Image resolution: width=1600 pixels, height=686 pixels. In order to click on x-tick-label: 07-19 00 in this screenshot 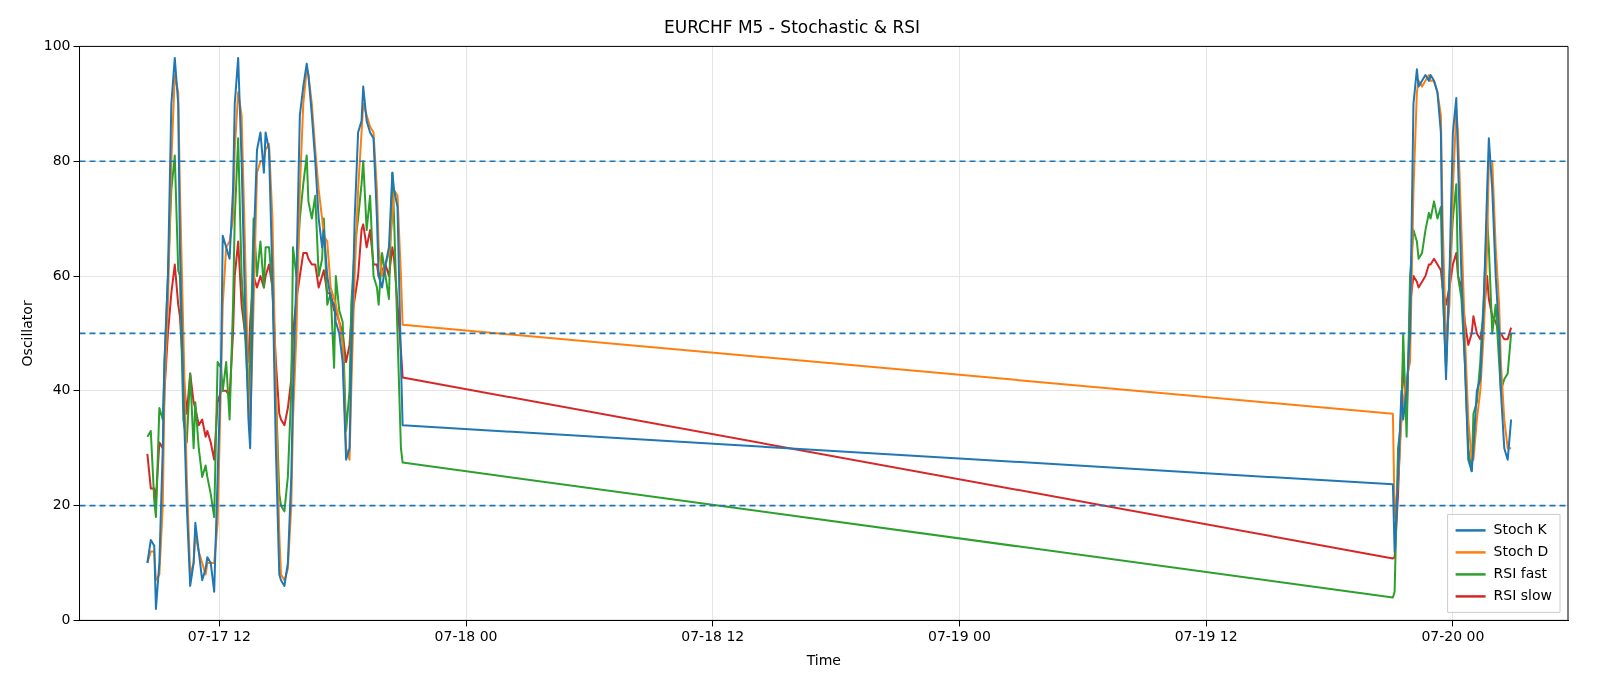, I will do `click(959, 636)`.